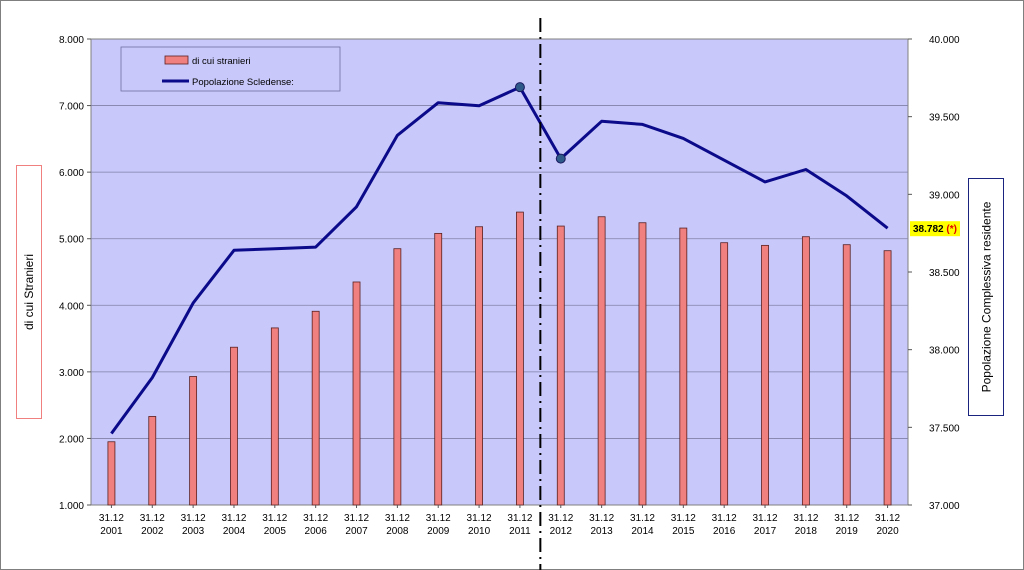 This screenshot has height=570, width=1024. What do you see at coordinates (316, 531) in the screenshot?
I see `x-tick-label-year: 2006` at bounding box center [316, 531].